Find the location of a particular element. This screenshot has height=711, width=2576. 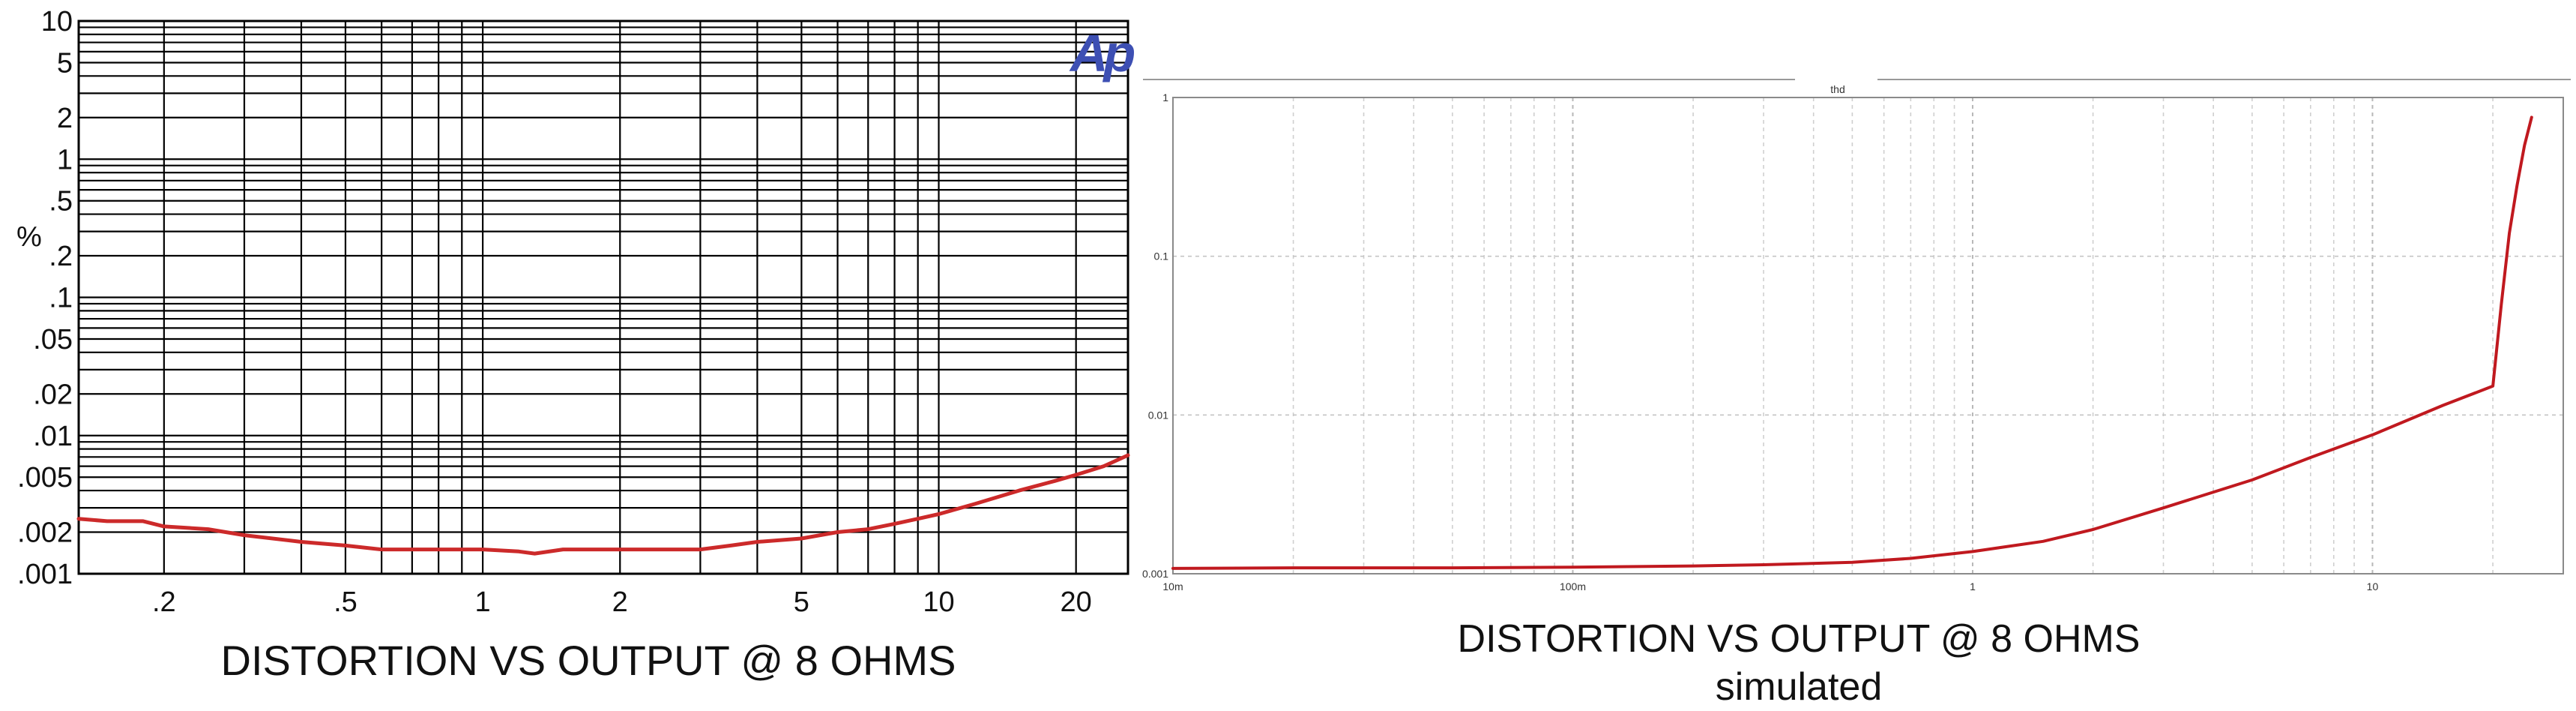

left-y-tick-label: .002 is located at coordinates (45, 533).